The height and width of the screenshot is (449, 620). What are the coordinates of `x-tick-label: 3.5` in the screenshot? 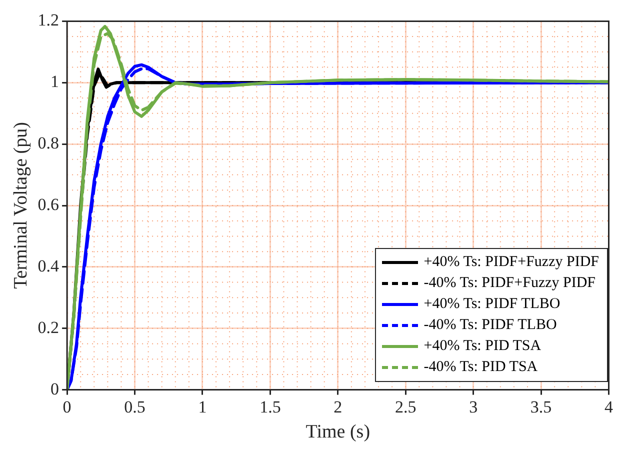 It's located at (541, 406).